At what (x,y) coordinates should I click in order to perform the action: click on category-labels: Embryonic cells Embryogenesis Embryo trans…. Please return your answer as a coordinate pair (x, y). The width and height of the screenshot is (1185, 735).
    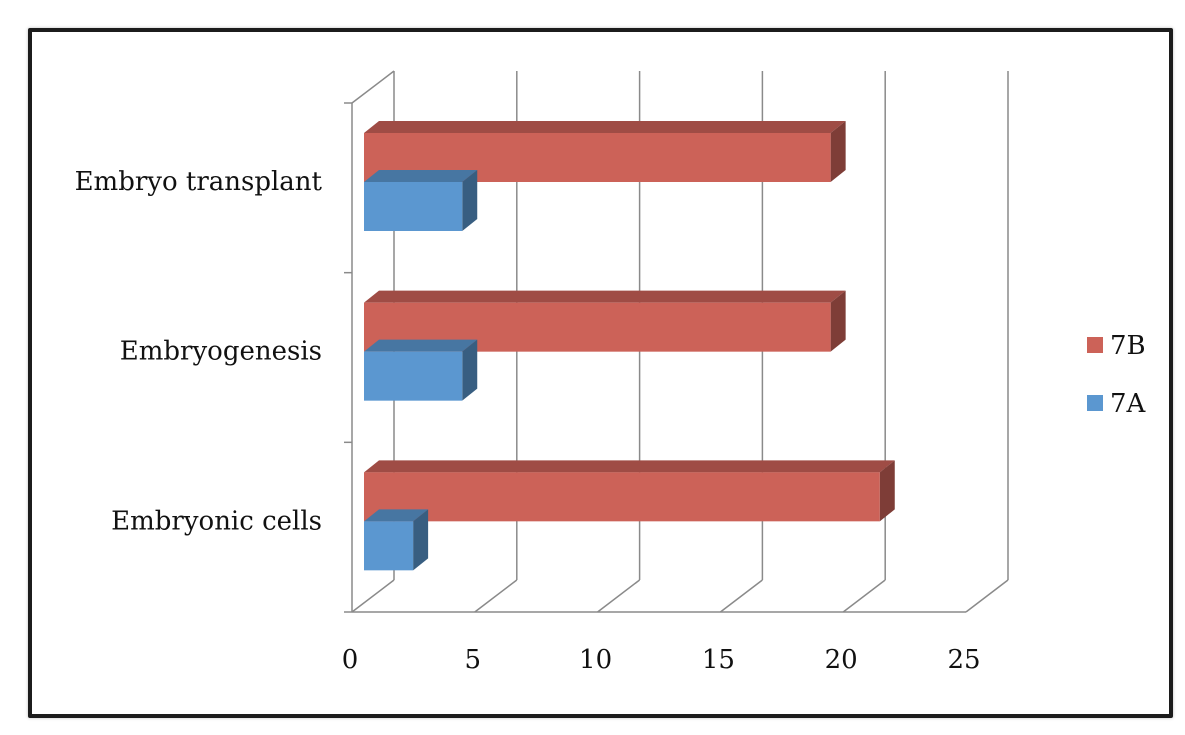
    Looking at the image, I should click on (199, 351).